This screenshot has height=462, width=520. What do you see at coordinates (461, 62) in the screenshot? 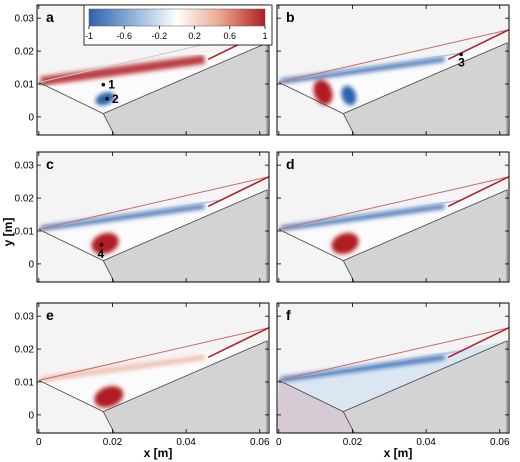
I see `probe-label: 3` at bounding box center [461, 62].